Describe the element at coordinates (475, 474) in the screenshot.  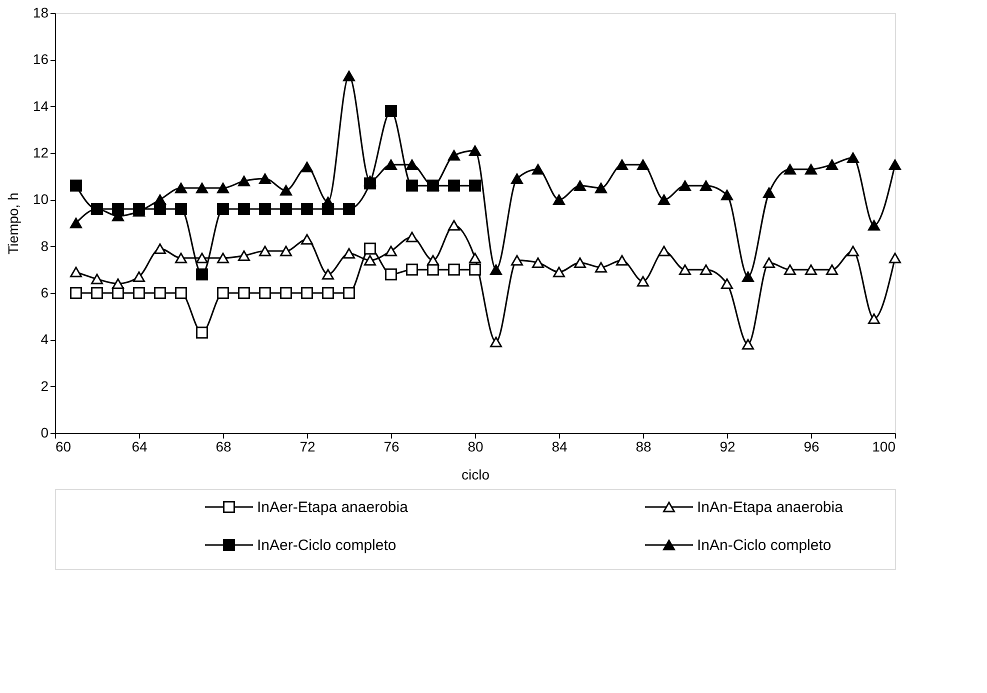
I see `x-axis-title: ciclo` at that location.